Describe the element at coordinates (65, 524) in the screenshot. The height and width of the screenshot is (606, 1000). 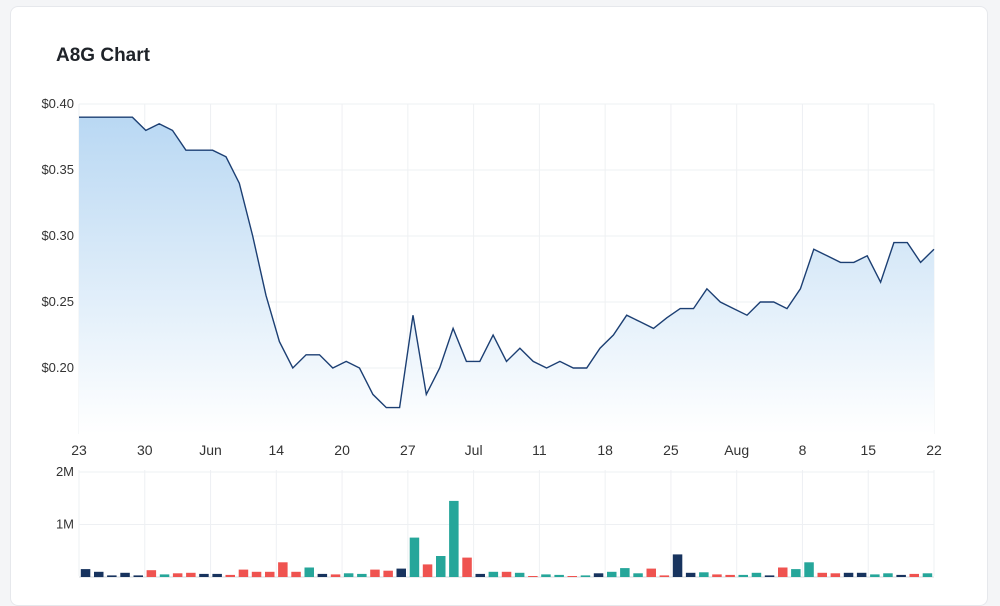
I see `volume-y-tick-label: 1M` at that location.